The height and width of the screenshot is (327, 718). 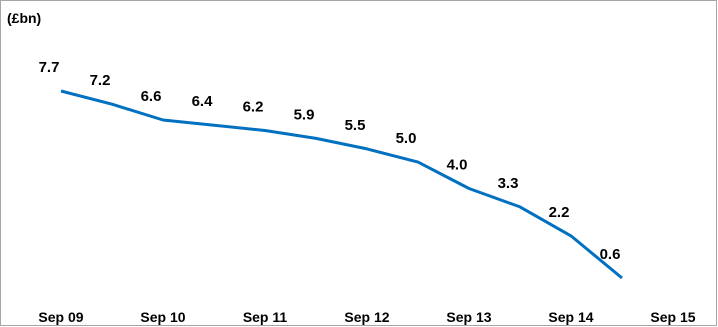 I want to click on data-label: 0.6, so click(x=610, y=254).